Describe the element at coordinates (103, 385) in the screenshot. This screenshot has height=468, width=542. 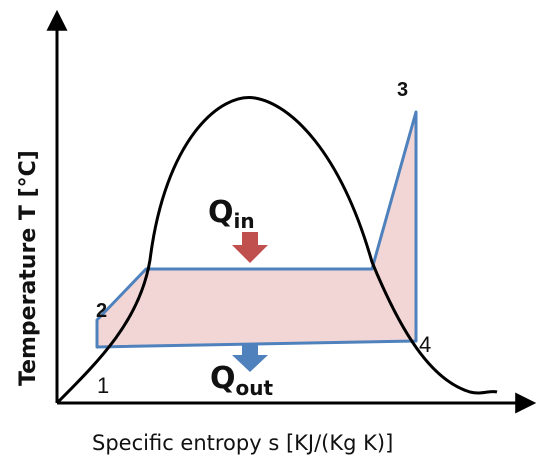
I see `point-1-label: 1` at that location.